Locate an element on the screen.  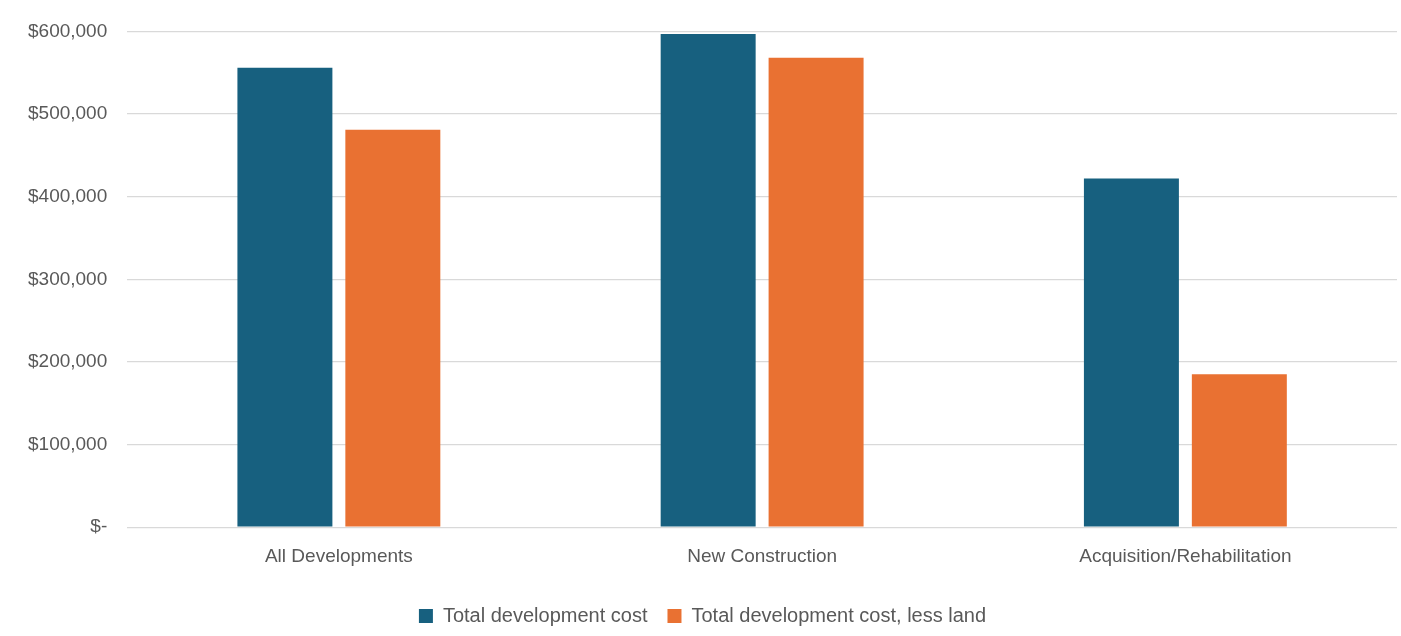
y-tick-label: $100,000 is located at coordinates (68, 443).